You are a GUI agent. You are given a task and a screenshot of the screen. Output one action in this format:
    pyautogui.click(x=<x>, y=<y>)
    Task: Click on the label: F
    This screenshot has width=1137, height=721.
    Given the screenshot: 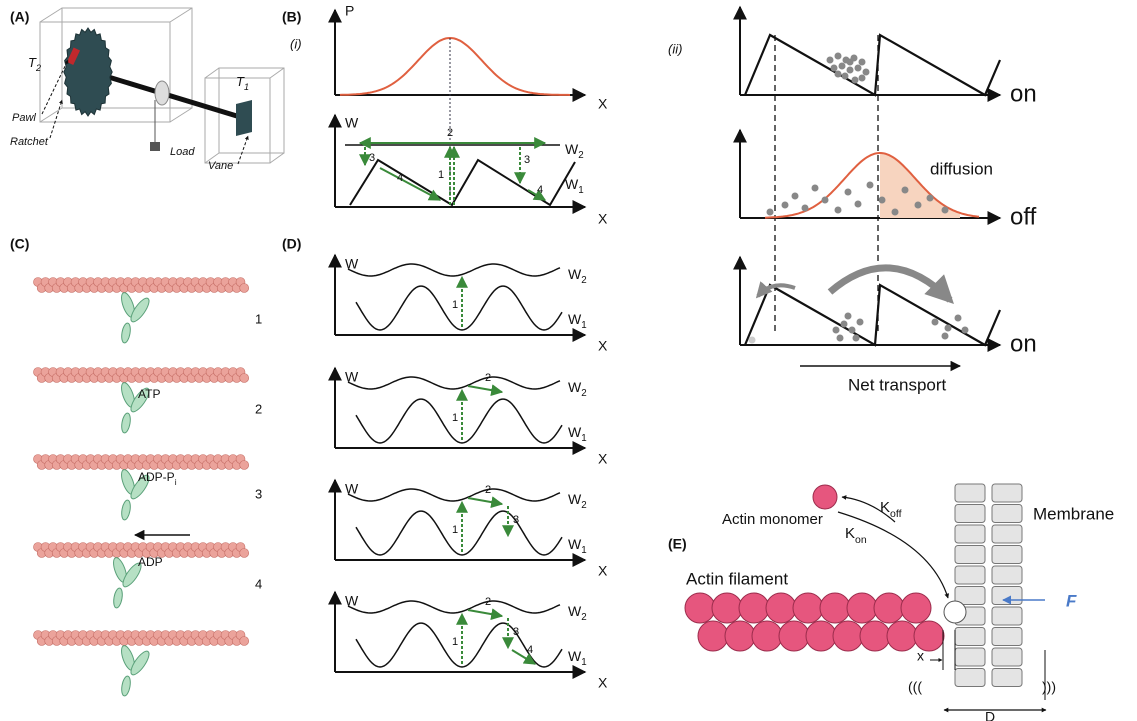 What is the action you would take?
    pyautogui.click(x=1071, y=600)
    